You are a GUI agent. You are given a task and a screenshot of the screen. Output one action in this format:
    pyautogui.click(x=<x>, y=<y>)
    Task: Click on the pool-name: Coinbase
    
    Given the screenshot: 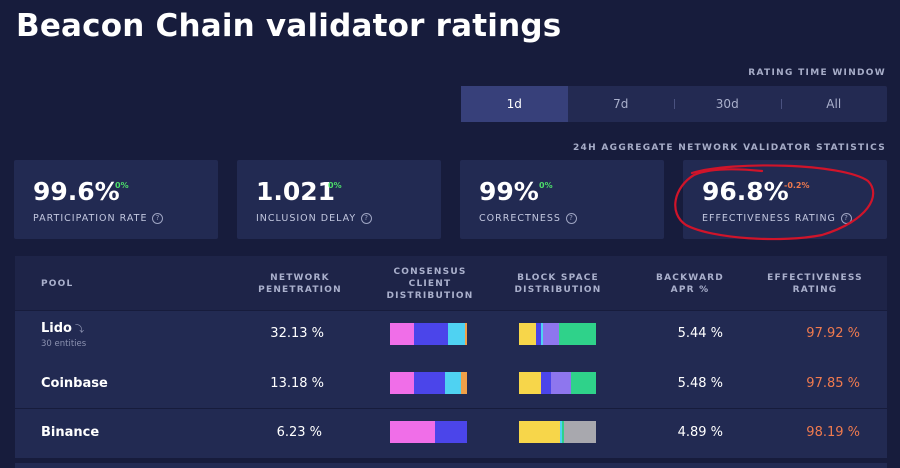 What is the action you would take?
    pyautogui.click(x=74, y=383)
    